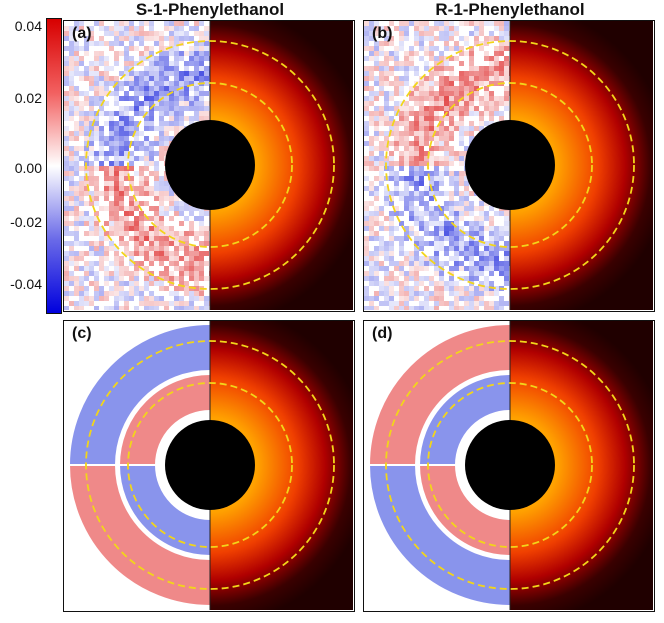  I want to click on title-right: R-1-Phenylethanol, so click(510, 9).